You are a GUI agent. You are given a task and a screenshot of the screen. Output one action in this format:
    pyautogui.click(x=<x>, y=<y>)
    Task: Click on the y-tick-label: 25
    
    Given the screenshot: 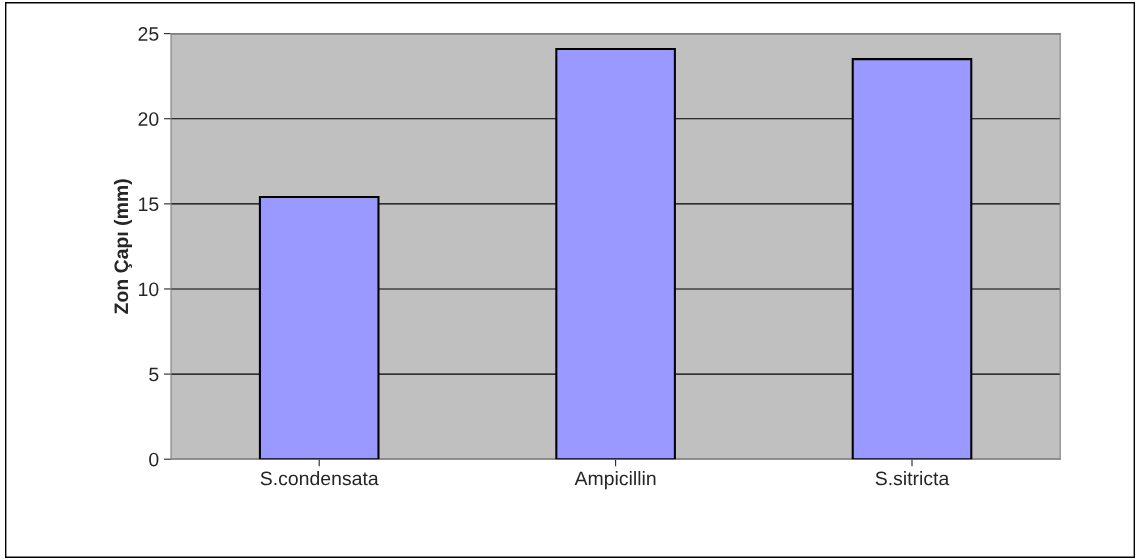 What is the action you would take?
    pyautogui.click(x=148, y=34)
    